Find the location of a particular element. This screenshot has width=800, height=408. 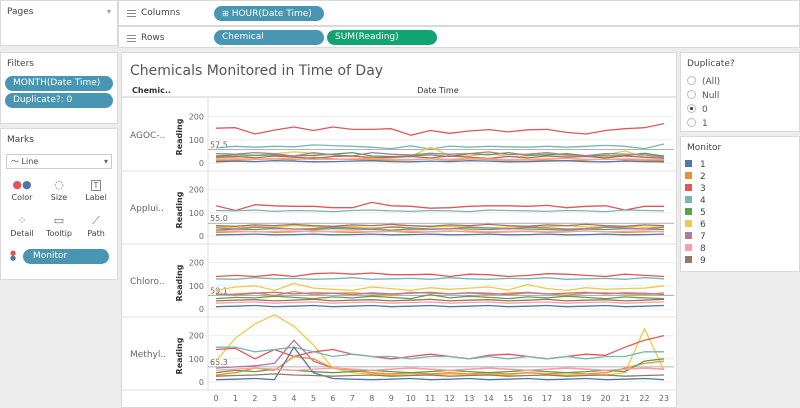

columns-icon is located at coordinates (131, 13).